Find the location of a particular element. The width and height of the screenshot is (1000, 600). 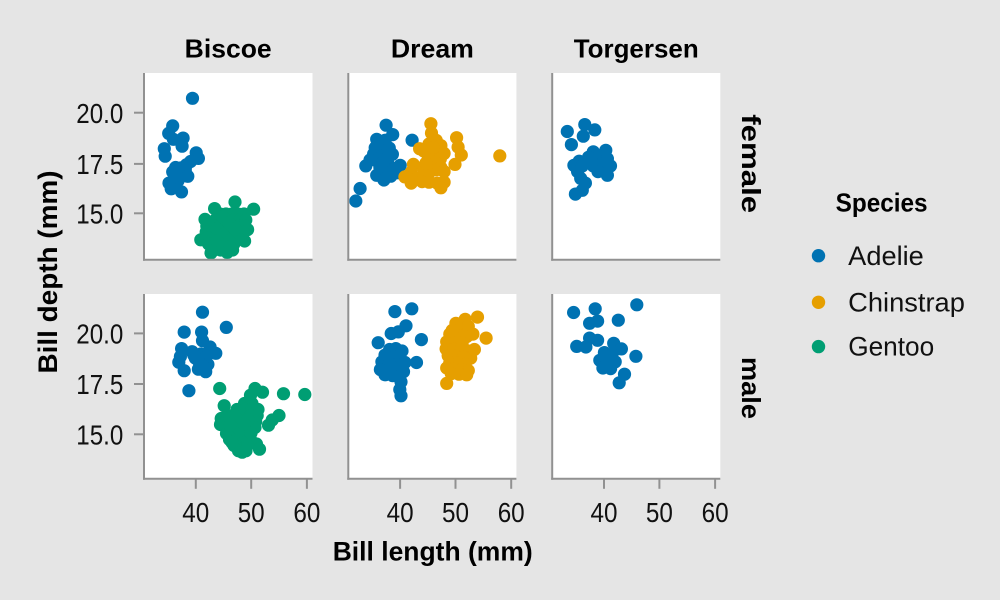

svg-text: Biscoe is located at coordinates (228, 49).